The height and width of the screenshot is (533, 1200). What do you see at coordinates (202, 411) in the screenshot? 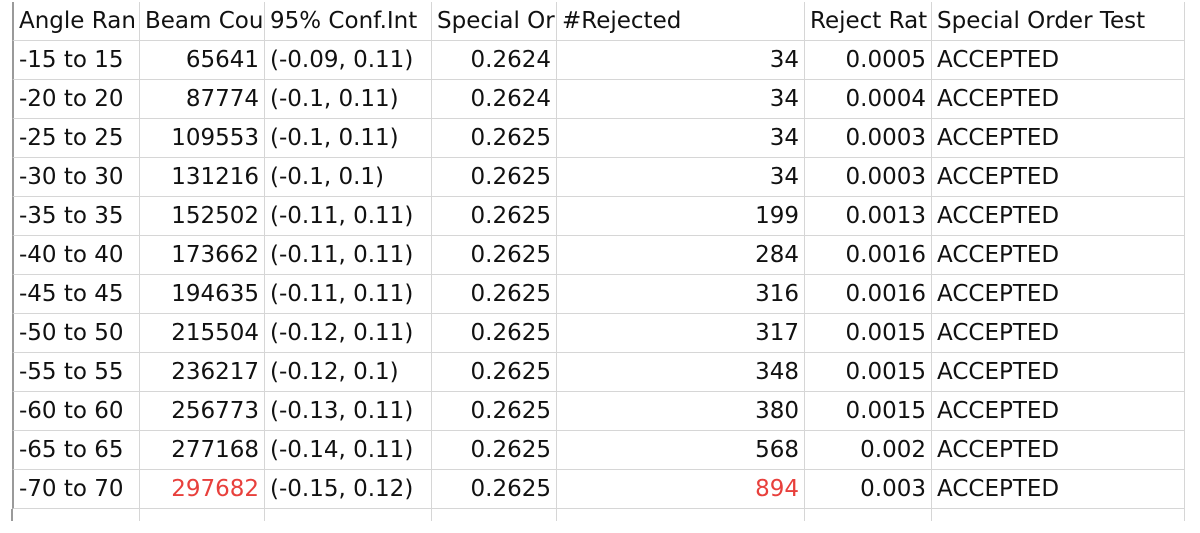
I see `table-cell: 256773` at bounding box center [202, 411].